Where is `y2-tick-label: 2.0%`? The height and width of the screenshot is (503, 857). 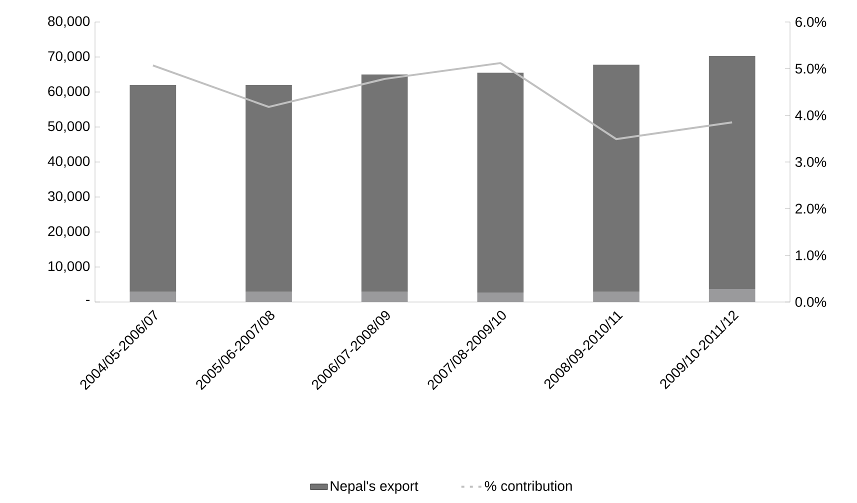 y2-tick-label: 2.0% is located at coordinates (811, 209).